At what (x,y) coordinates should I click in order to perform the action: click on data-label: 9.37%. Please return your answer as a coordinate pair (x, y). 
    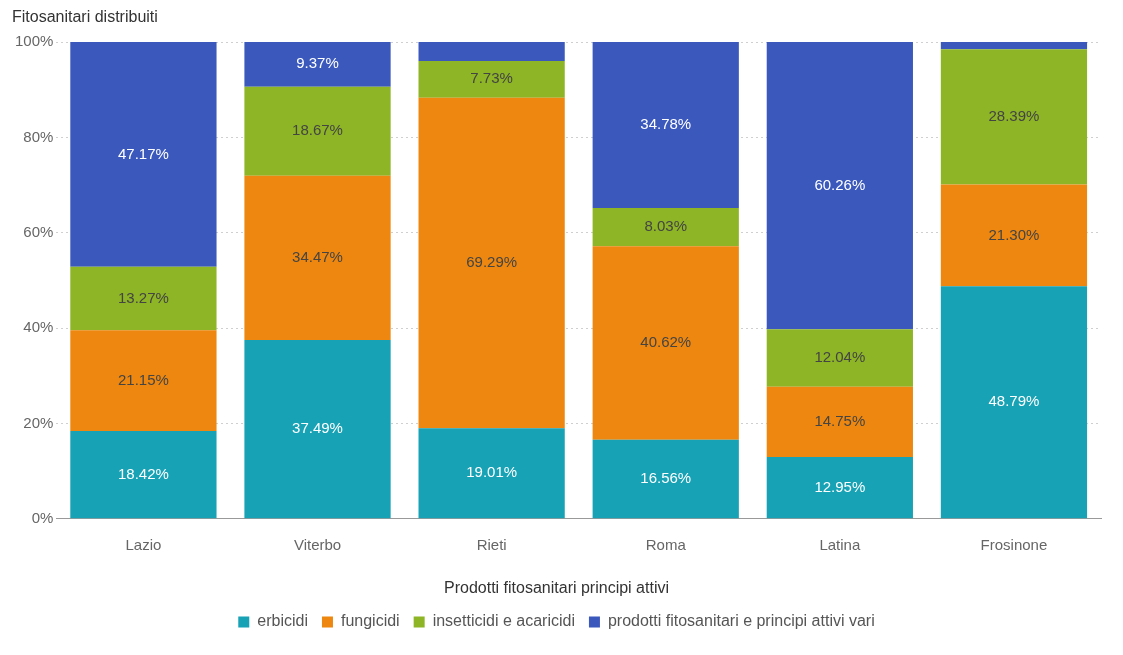
    Looking at the image, I should click on (317, 63).